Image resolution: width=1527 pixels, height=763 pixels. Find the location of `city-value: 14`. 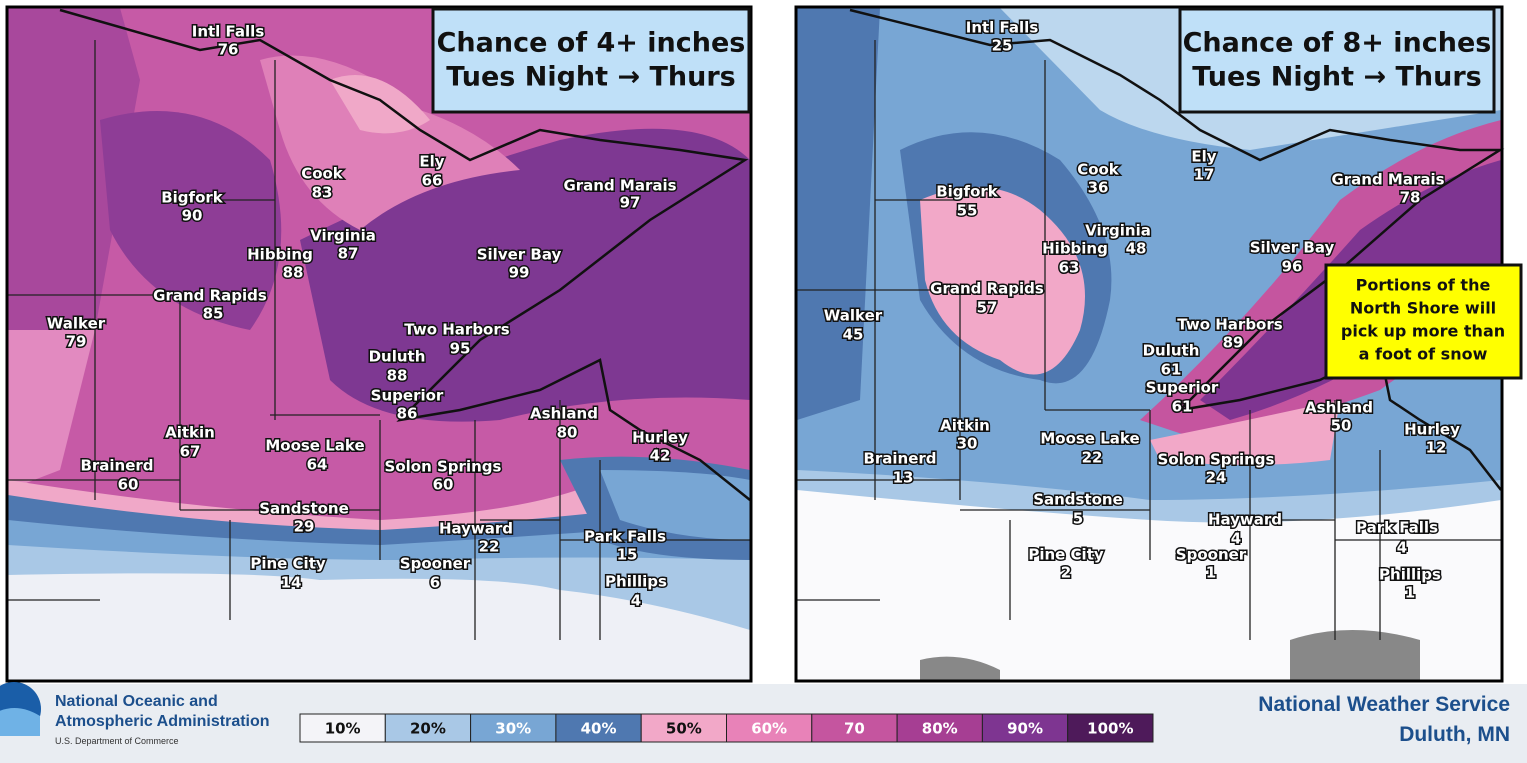

city-value: 14 is located at coordinates (291, 583).